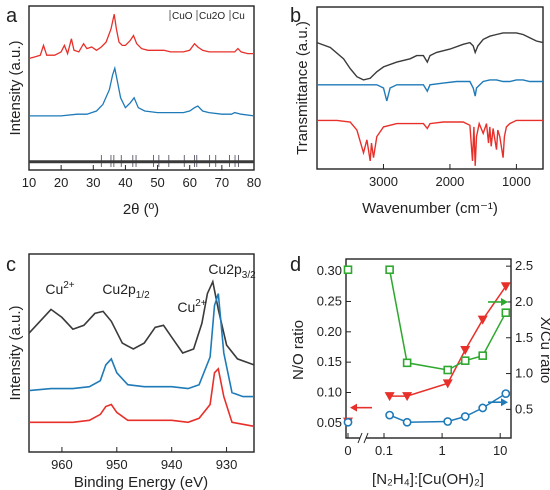 This screenshot has height=490, width=550. Describe the element at coordinates (329, 300) in the screenshot. I see `panel-d-y-tick-label-left: 0.25` at that location.